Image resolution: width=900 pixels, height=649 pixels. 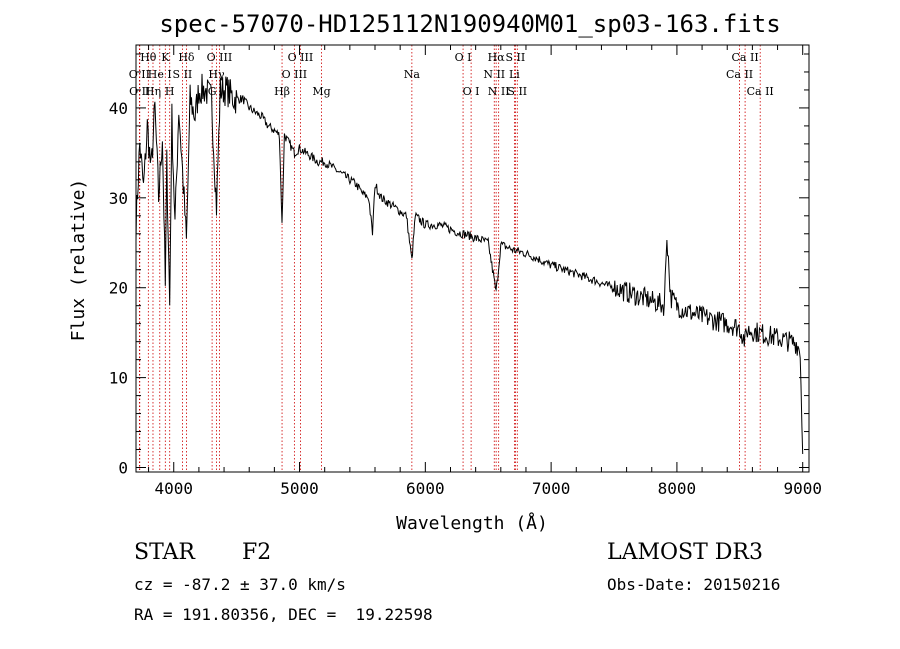 I want to click on line-label-25: Ca II, so click(x=745, y=57).